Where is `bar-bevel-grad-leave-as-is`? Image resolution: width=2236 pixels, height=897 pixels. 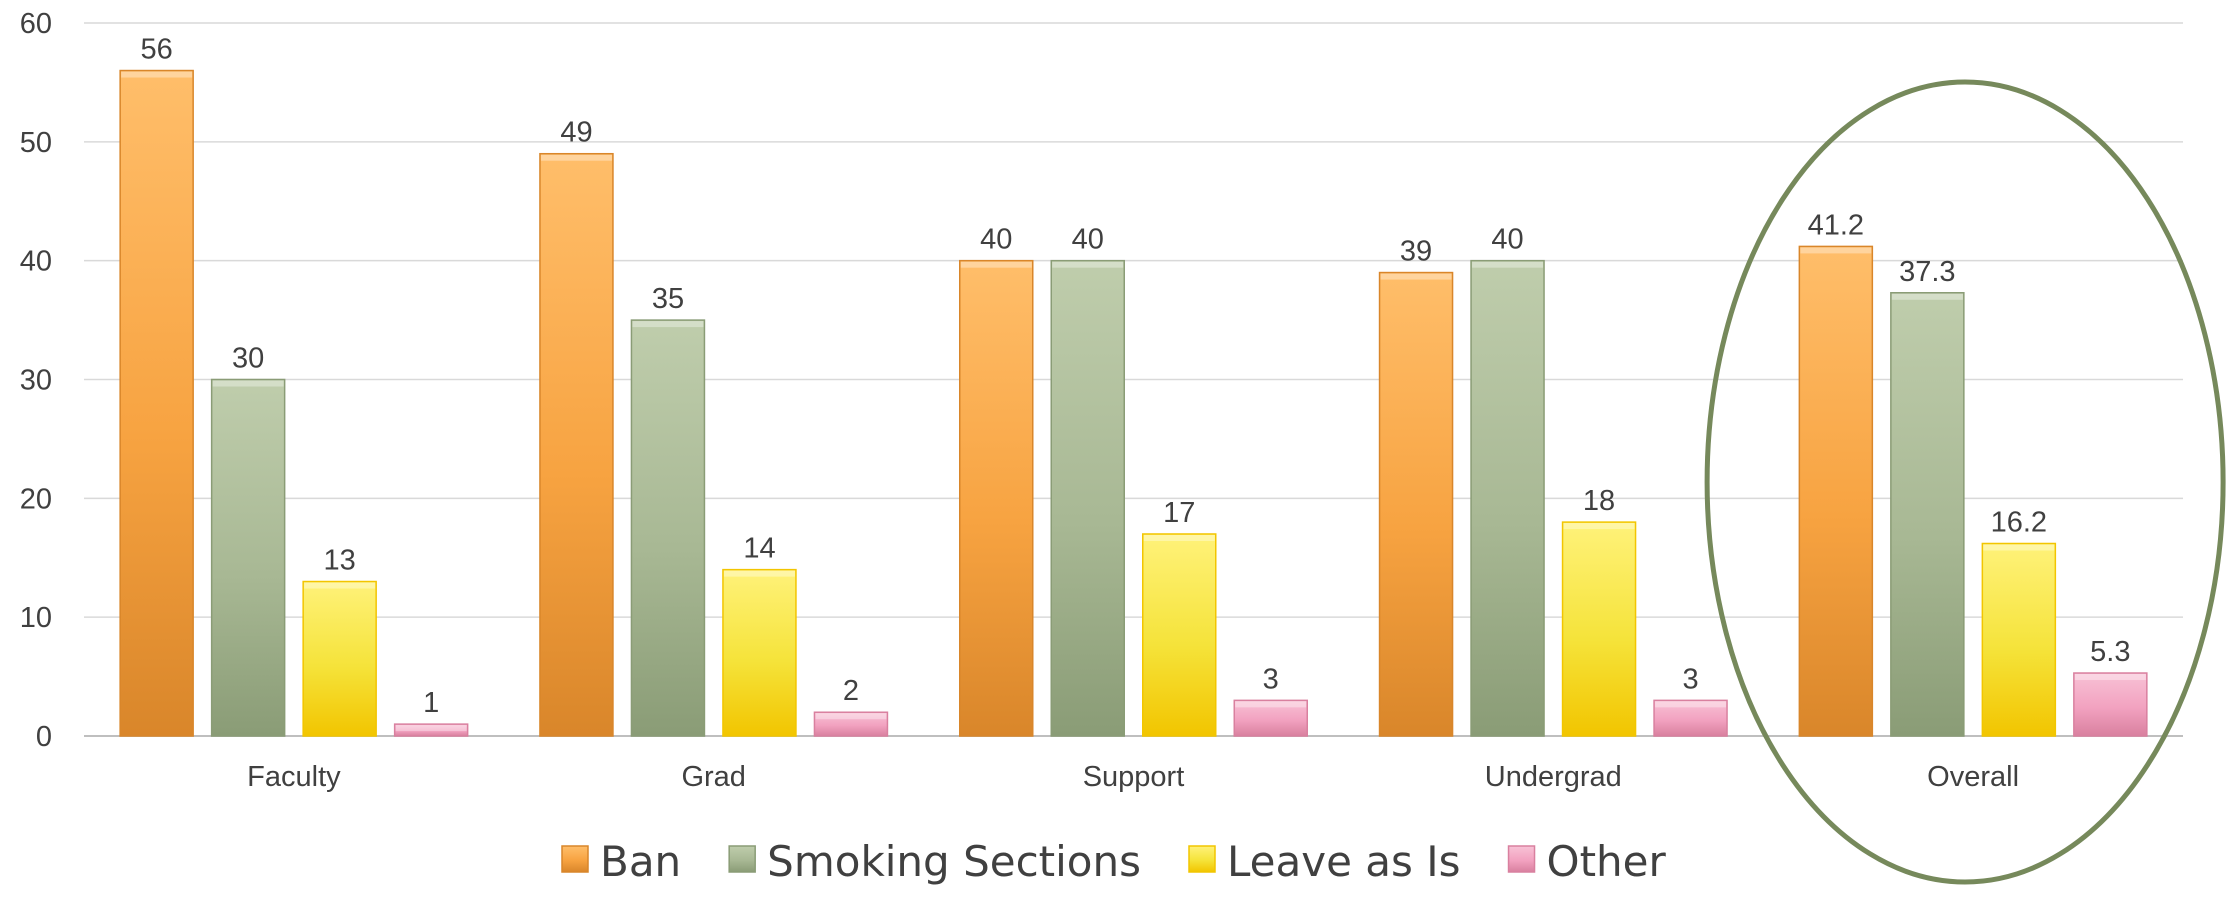
bar-bevel-grad-leave-as-is is located at coordinates (759, 573).